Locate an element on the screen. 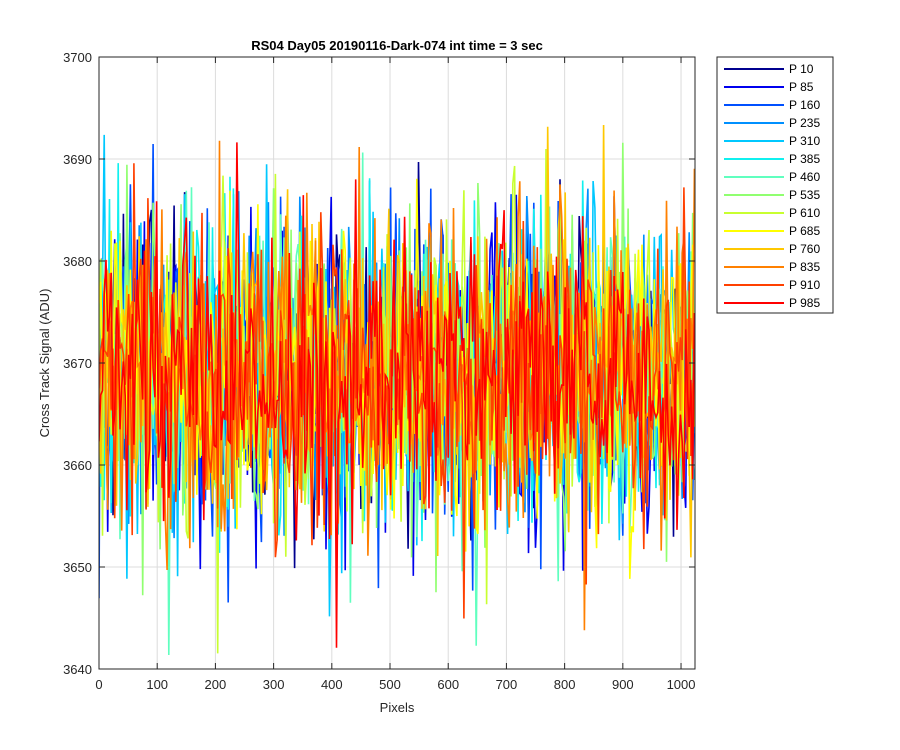 The image size is (900, 750). legend-label: P 385 is located at coordinates (804, 159).